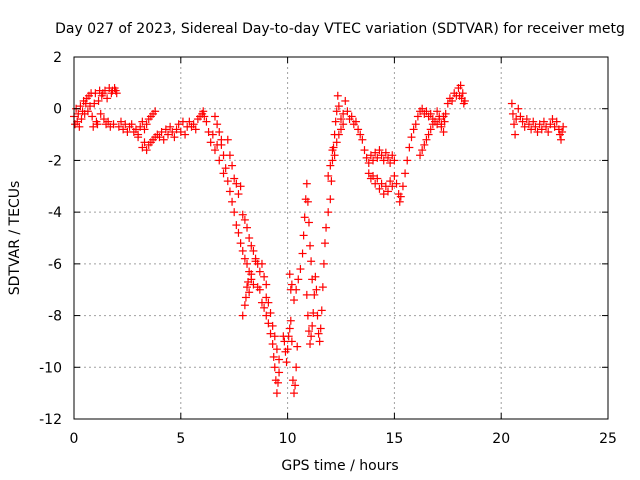  Describe the element at coordinates (55, 161) in the screenshot. I see `y-tick-label: -2` at that location.